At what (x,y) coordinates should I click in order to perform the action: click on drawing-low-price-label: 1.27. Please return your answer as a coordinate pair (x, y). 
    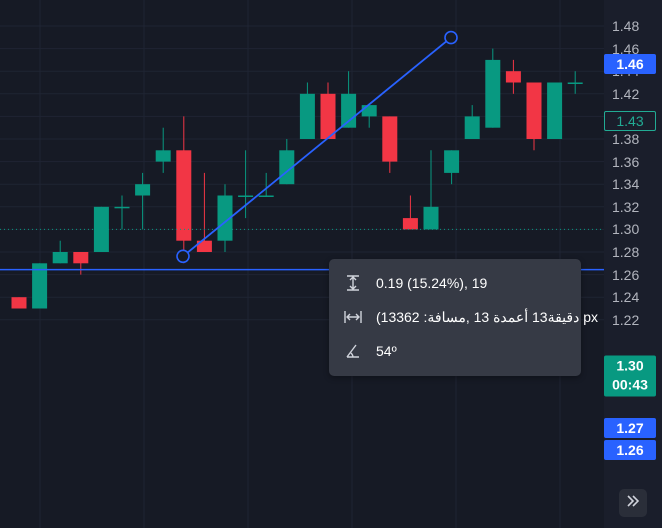
    Looking at the image, I should click on (630, 428).